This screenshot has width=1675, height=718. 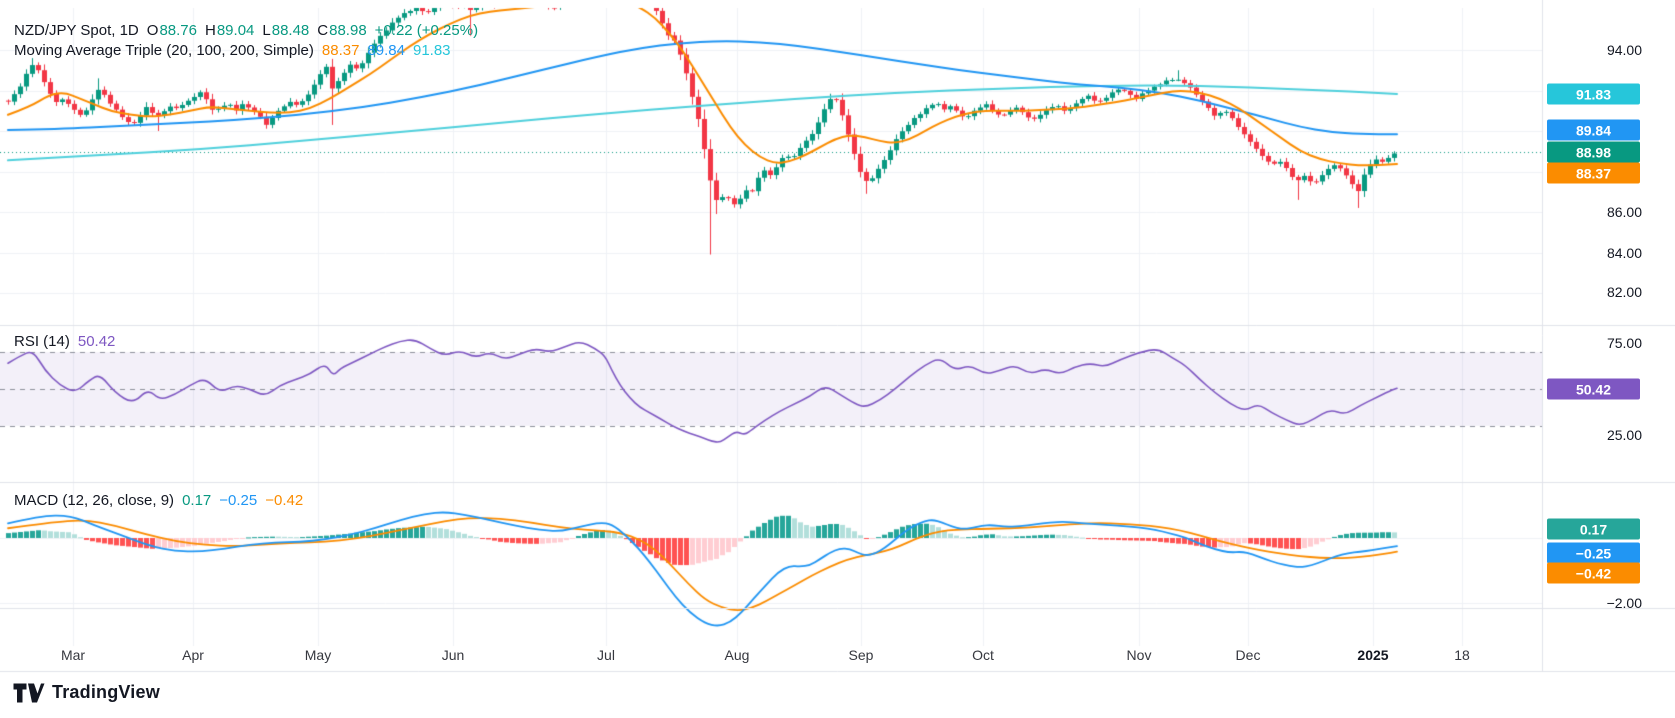 What do you see at coordinates (1593, 130) in the screenshot?
I see `ma100-price-badge: 89.84` at bounding box center [1593, 130].